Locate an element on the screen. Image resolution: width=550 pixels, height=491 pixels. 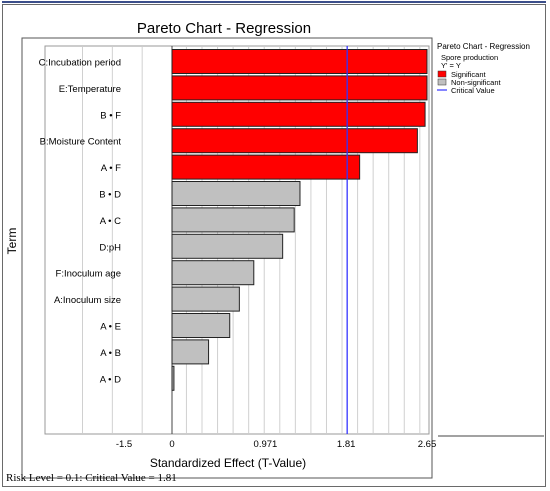
risk-level-note: Risk Level = 0.1: Critical Value = 1.81 is located at coordinates (91, 478).